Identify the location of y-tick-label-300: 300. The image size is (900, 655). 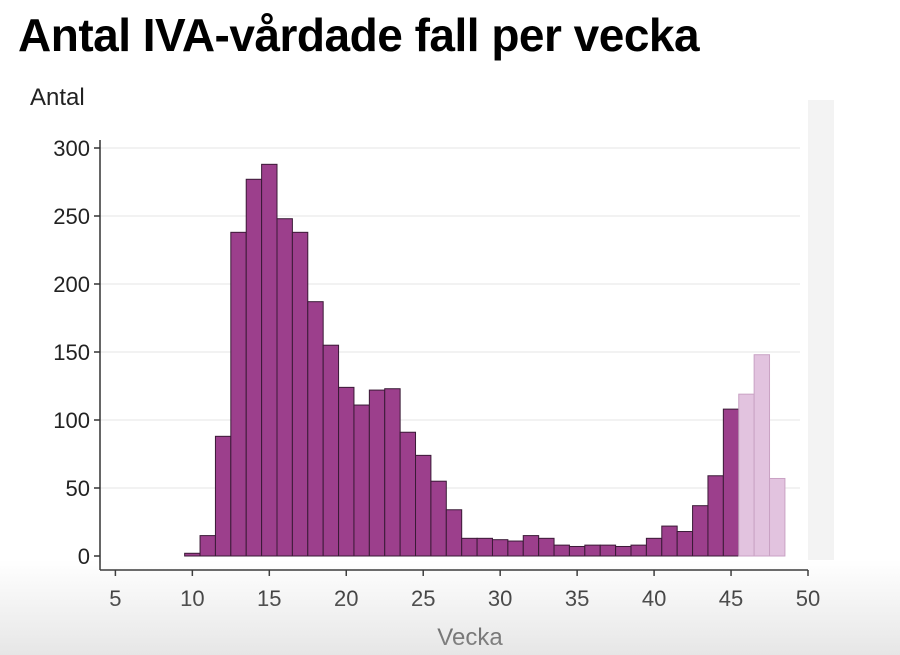
(71, 148).